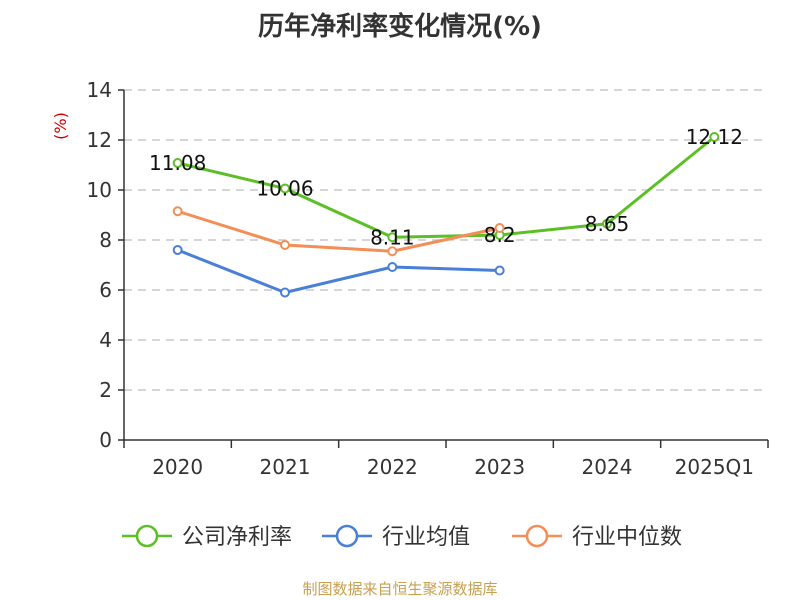 This screenshot has width=800, height=600. What do you see at coordinates (99, 140) in the screenshot?
I see `y-tick-label: 12` at bounding box center [99, 140].